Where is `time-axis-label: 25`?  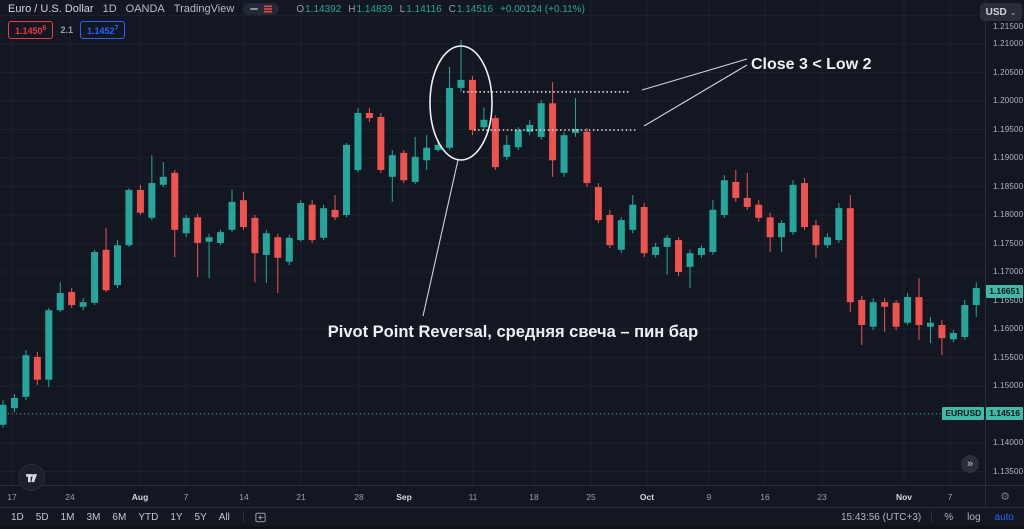
time-axis-label: 25 is located at coordinates (591, 497).